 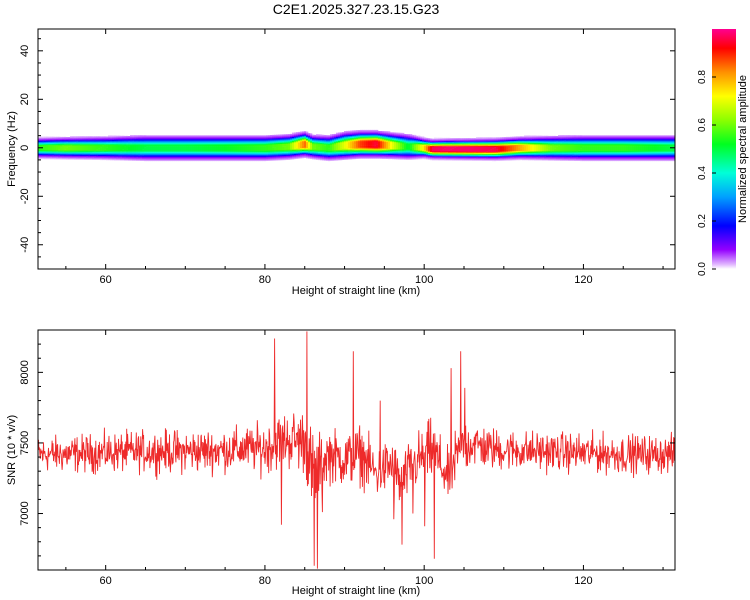 I want to click on colorbar-tick-label: 0.6, so click(x=702, y=125).